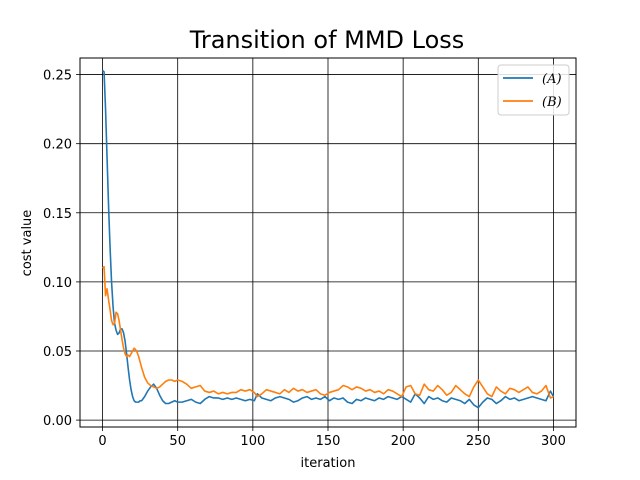  What do you see at coordinates (27, 243) in the screenshot?
I see `y-axis-label: cost value` at bounding box center [27, 243].